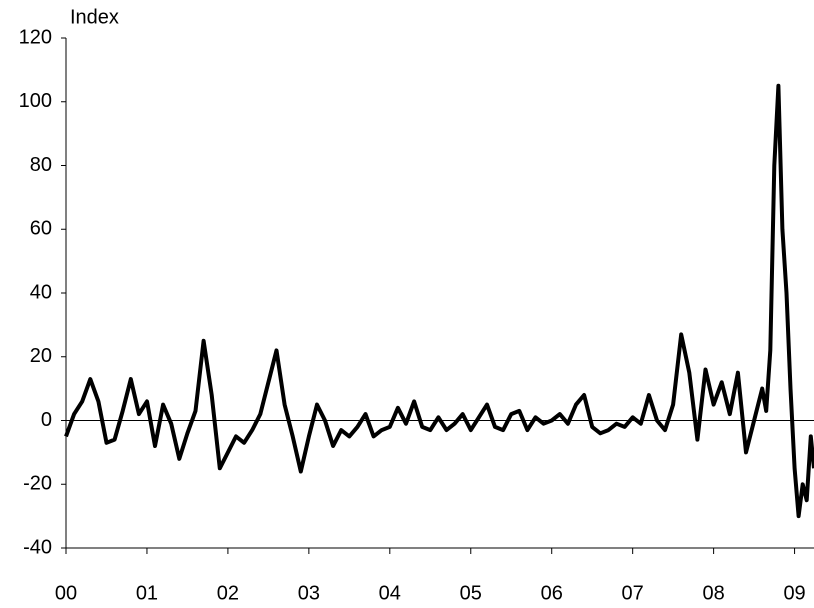  Describe the element at coordinates (794, 593) in the screenshot. I see `x-tick-label: 09` at that location.